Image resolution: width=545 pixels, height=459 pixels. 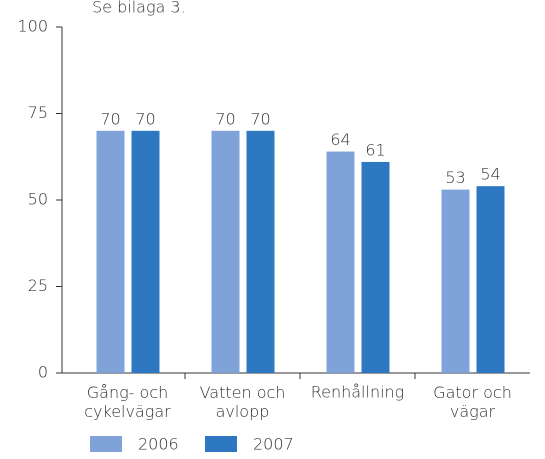 I want to click on y-tick-label: 50, so click(x=38, y=199).